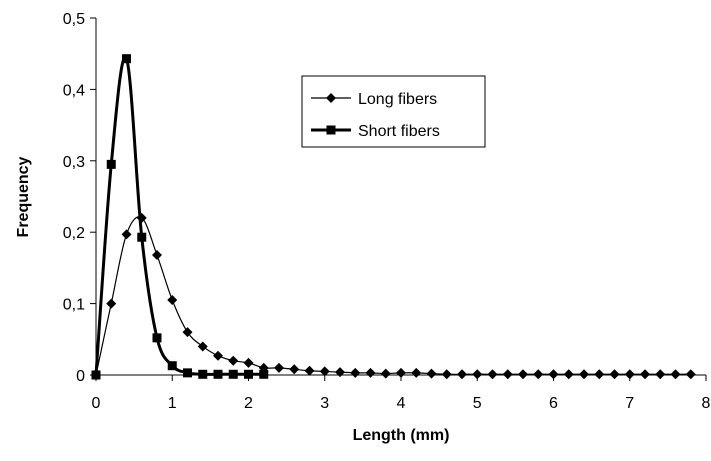 This screenshot has width=711, height=461. I want to click on y-tick-label: 0,4, so click(74, 90).